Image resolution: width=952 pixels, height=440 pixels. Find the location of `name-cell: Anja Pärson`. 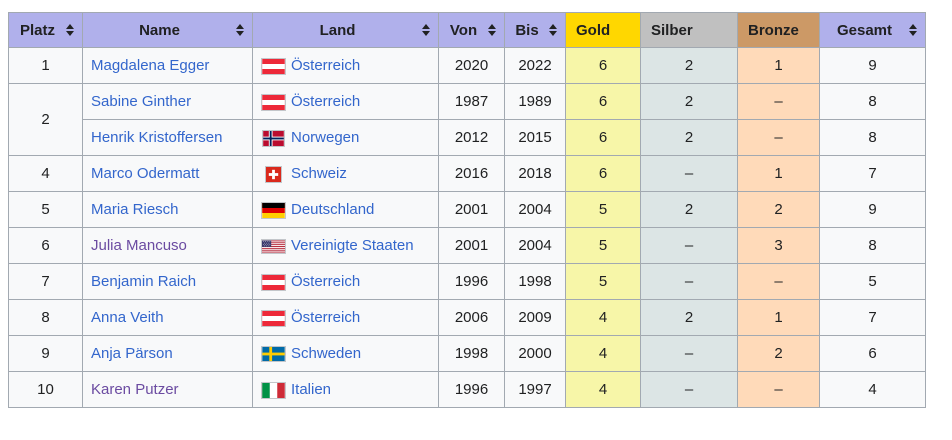

name-cell: Anja Pärson is located at coordinates (167, 353).